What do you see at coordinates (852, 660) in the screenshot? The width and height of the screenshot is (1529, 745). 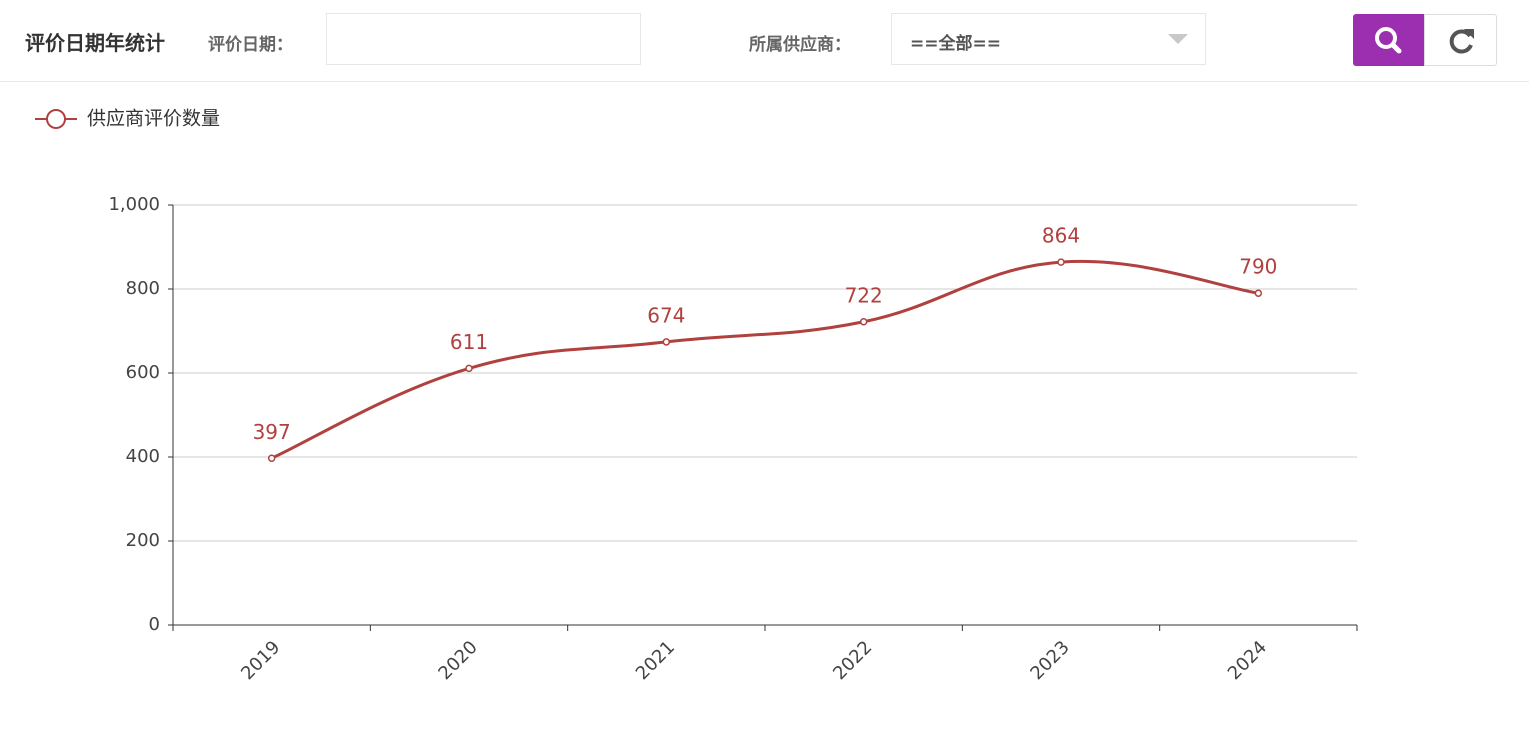 I see `x-tick-label: 2022` at bounding box center [852, 660].